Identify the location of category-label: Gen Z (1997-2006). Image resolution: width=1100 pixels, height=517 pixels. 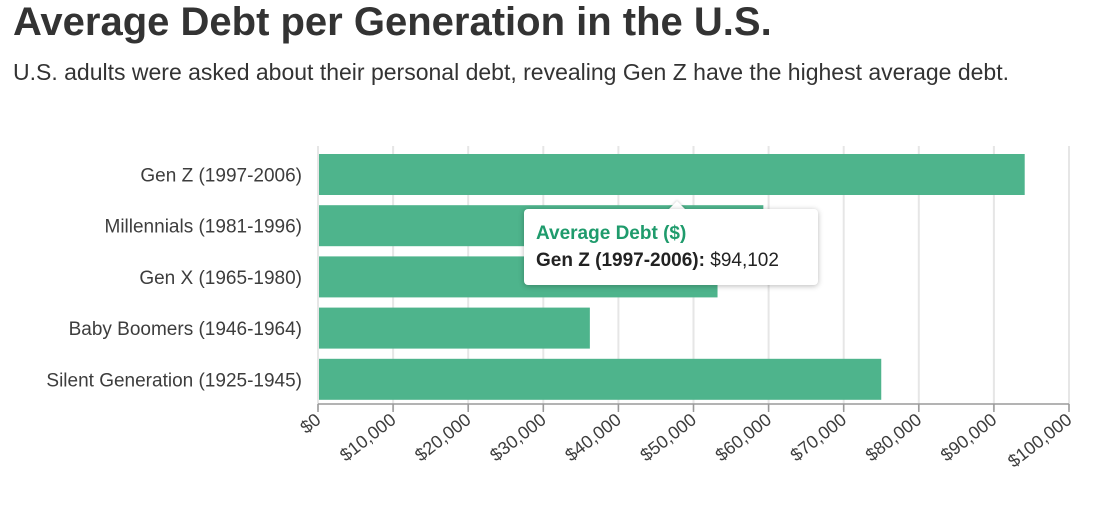
(221, 176).